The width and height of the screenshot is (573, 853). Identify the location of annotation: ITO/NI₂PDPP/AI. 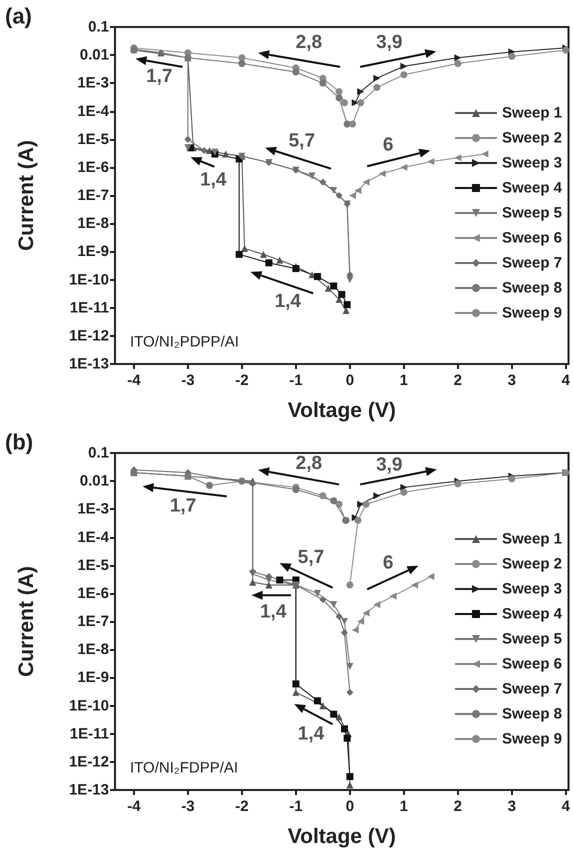
(184, 342).